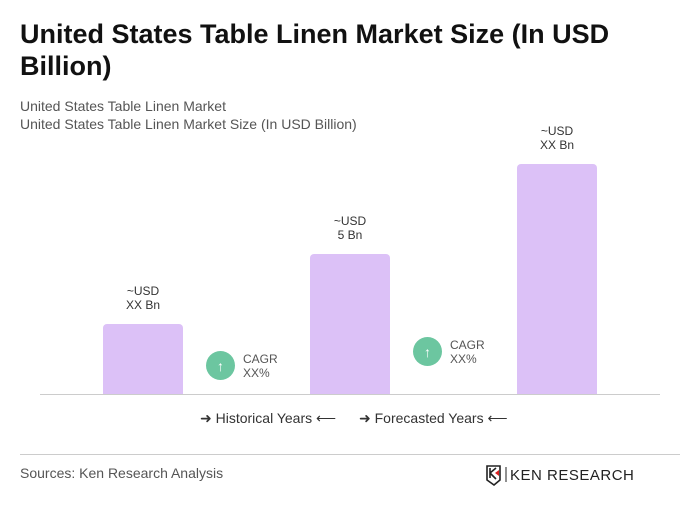  I want to click on legend-label: Historical Years, so click(264, 418).